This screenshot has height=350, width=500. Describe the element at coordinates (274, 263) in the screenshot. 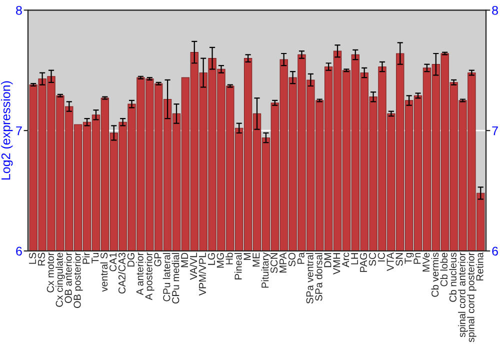

I see `x-tick-label: SCN` at that location.